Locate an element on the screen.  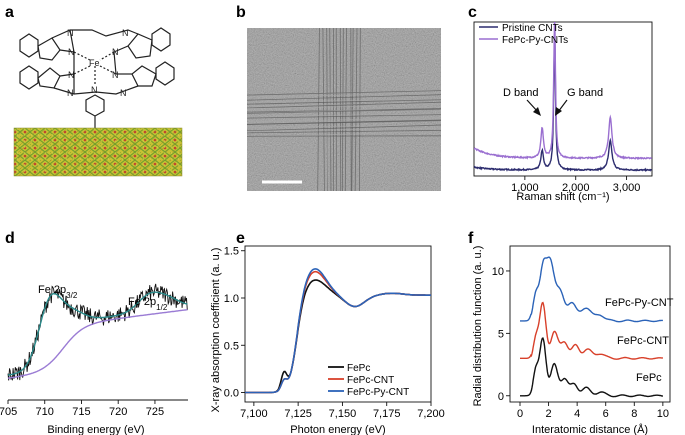
rdf-x-tick-label: 4 is located at coordinates (577, 414).